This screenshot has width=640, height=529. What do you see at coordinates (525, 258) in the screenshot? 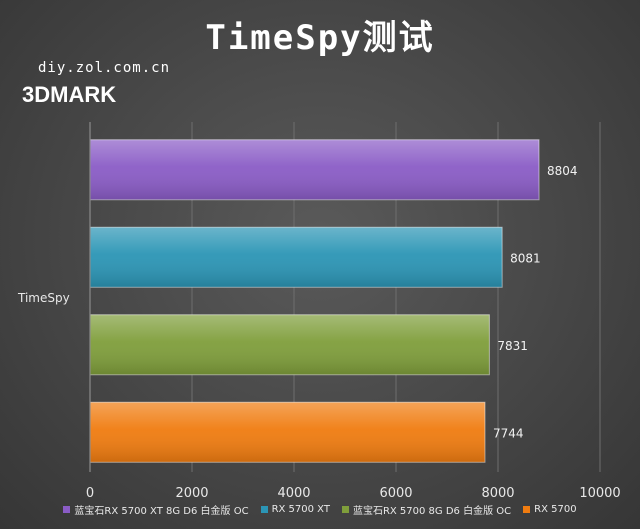
I see `data-label: 8081` at bounding box center [525, 258].